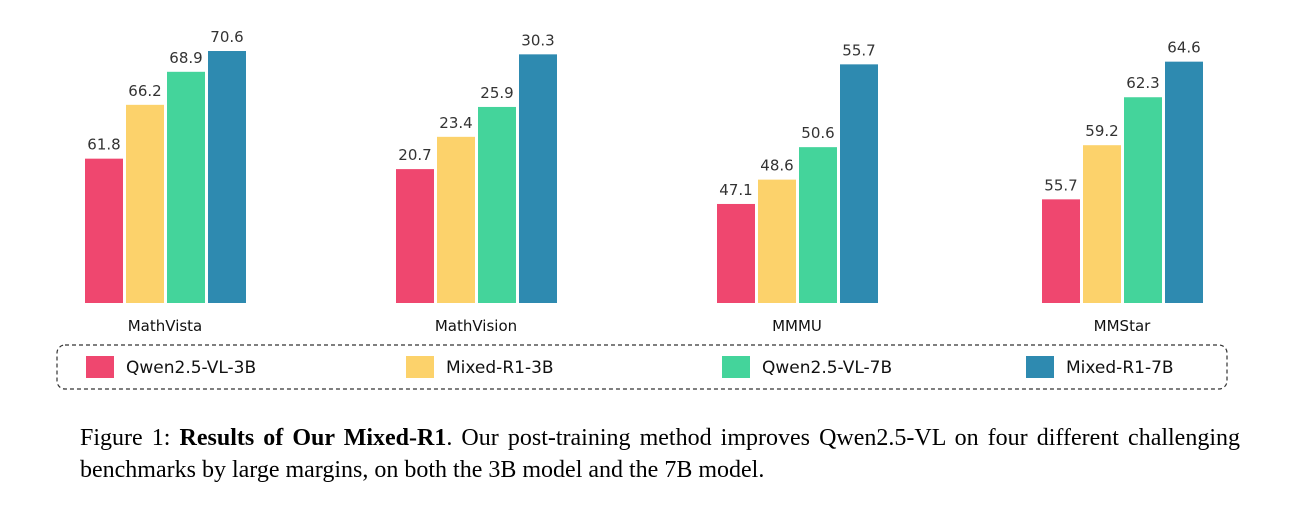 This screenshot has width=1297, height=524. I want to click on value-label-mathvista-mixed-r1-3b: 66.2, so click(144, 91).